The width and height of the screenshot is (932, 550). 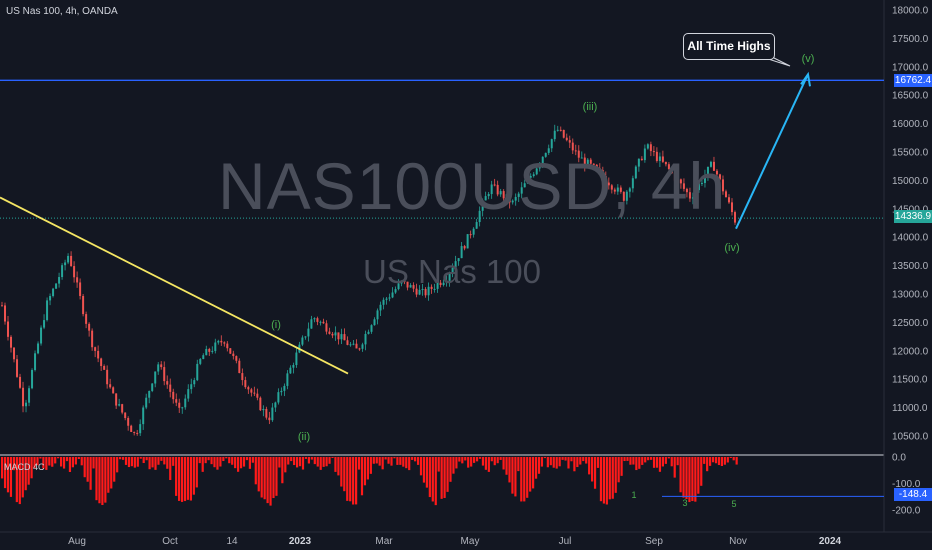 What do you see at coordinates (906, 511) in the screenshot?
I see `macd-axis-tick: -200.0` at bounding box center [906, 511].